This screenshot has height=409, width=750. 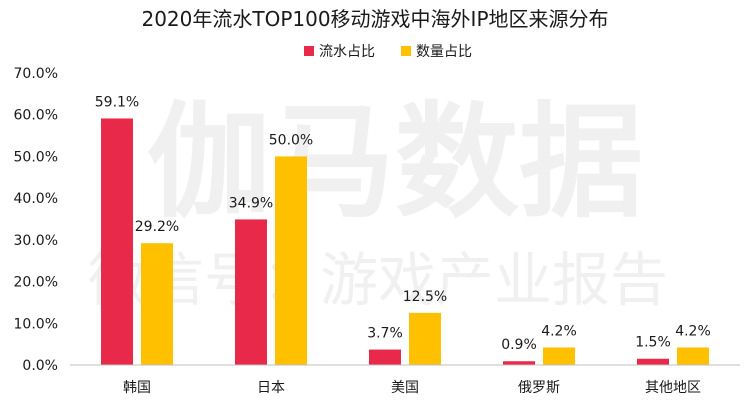 I want to click on legend: 流水占比 数量占比, so click(x=388, y=52).